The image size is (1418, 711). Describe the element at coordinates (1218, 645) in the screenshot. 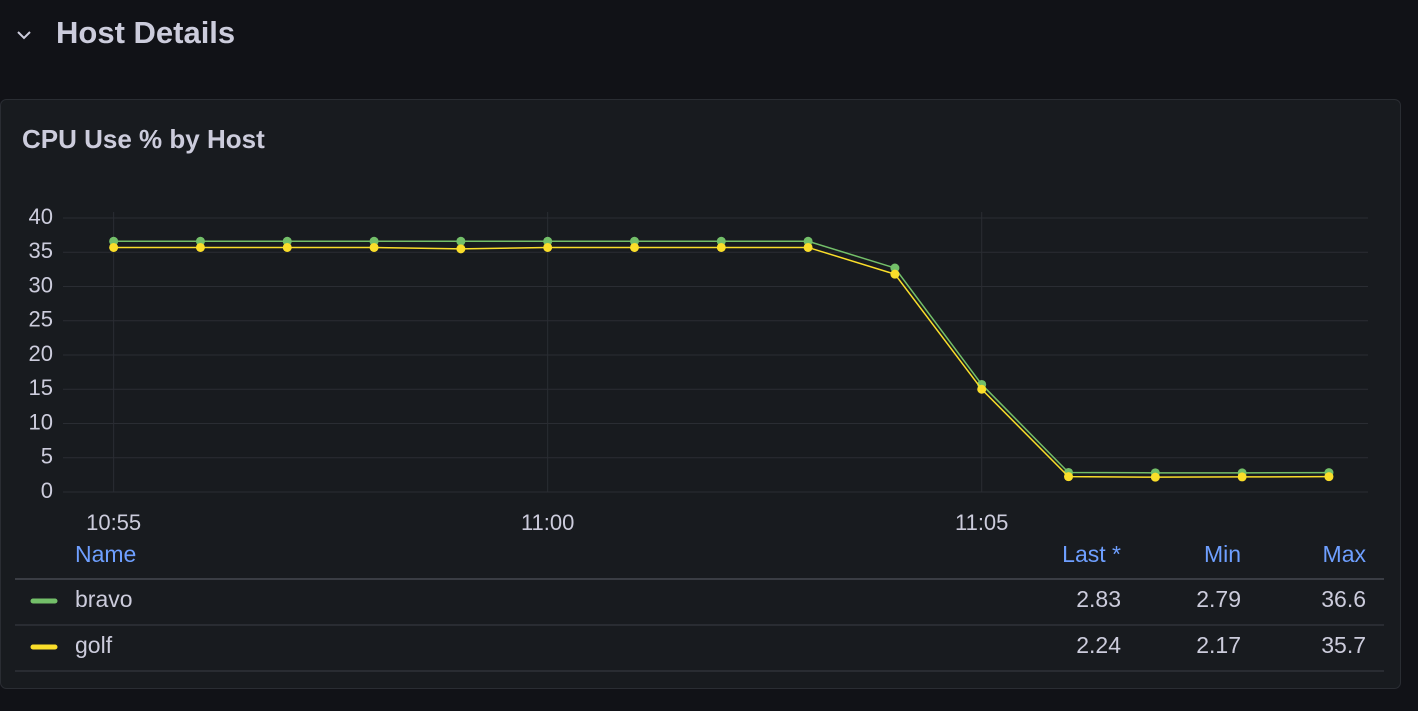

I see `legend-stat: 2.17` at that location.